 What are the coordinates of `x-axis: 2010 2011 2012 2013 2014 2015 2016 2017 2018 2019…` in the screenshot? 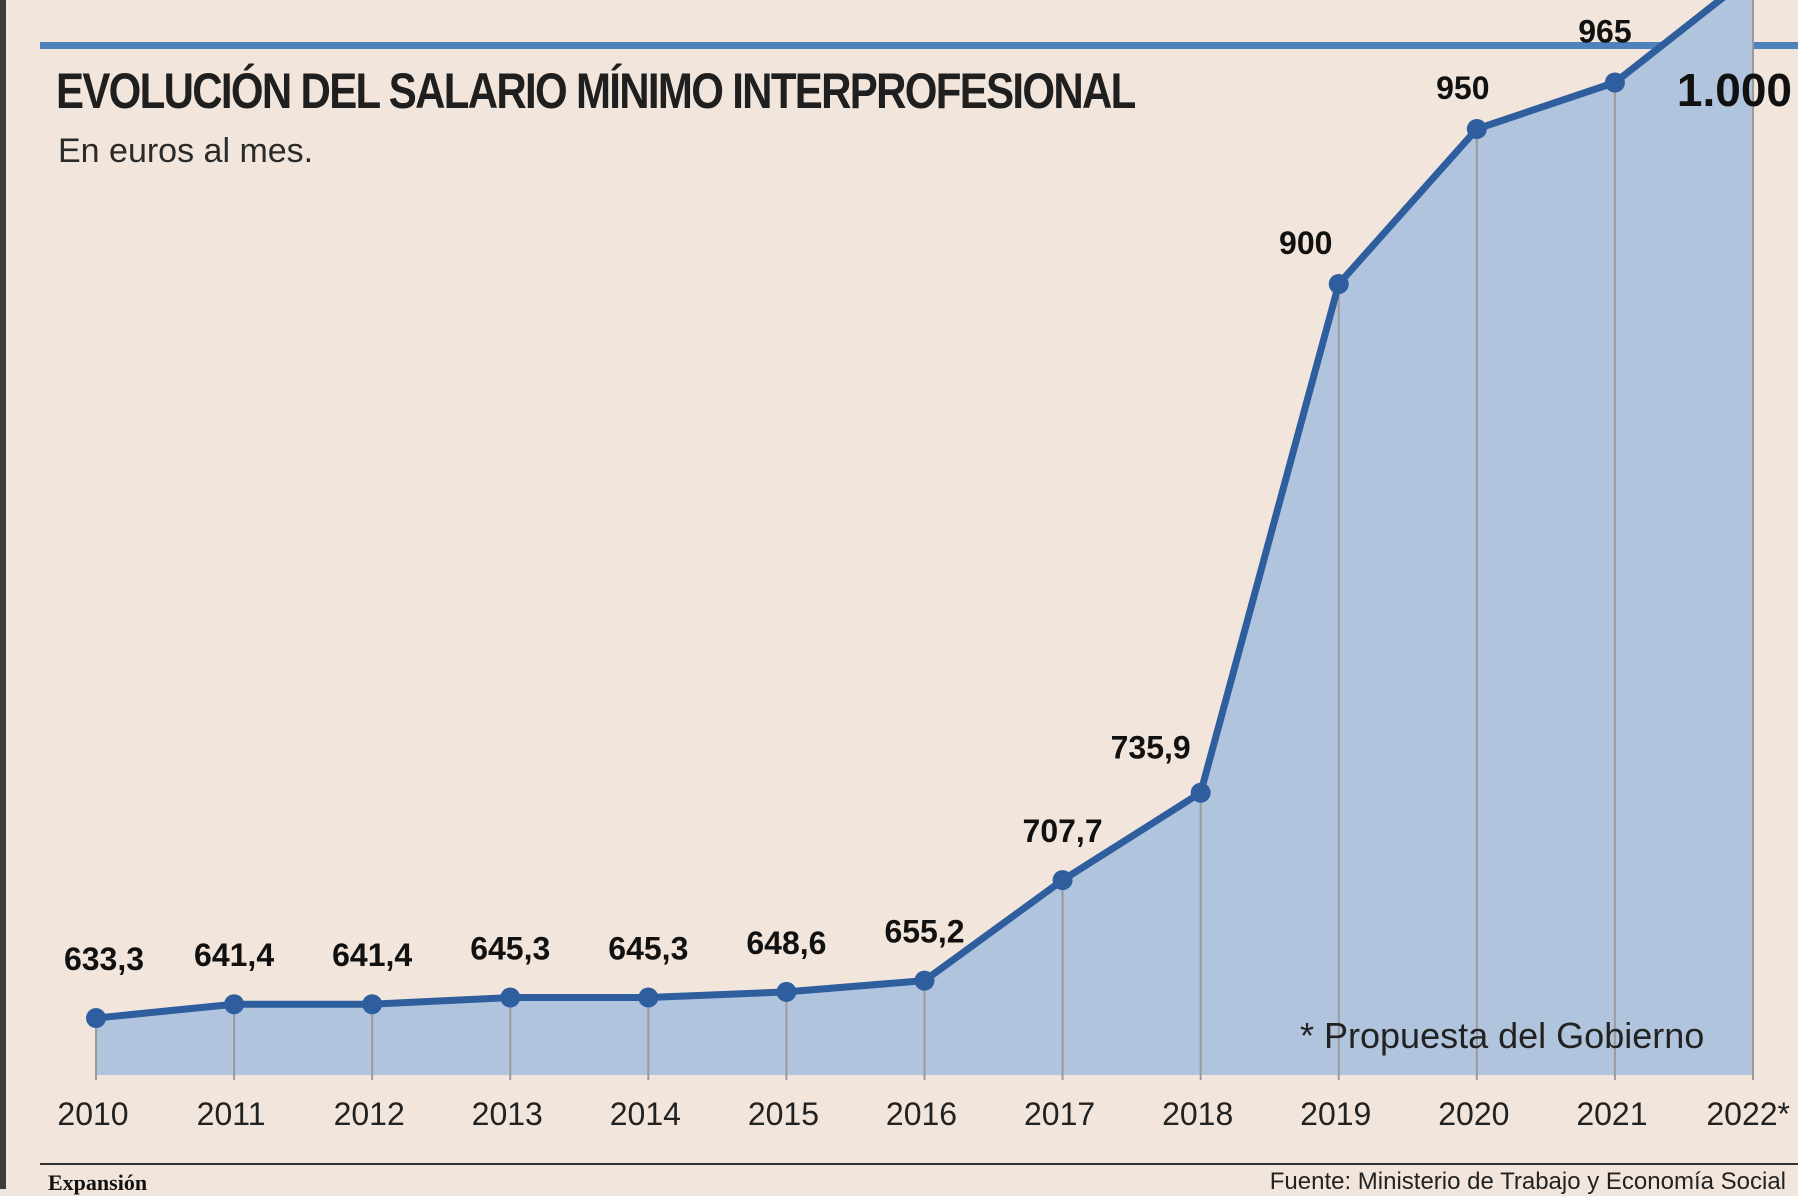 It's located at (923, 1114).